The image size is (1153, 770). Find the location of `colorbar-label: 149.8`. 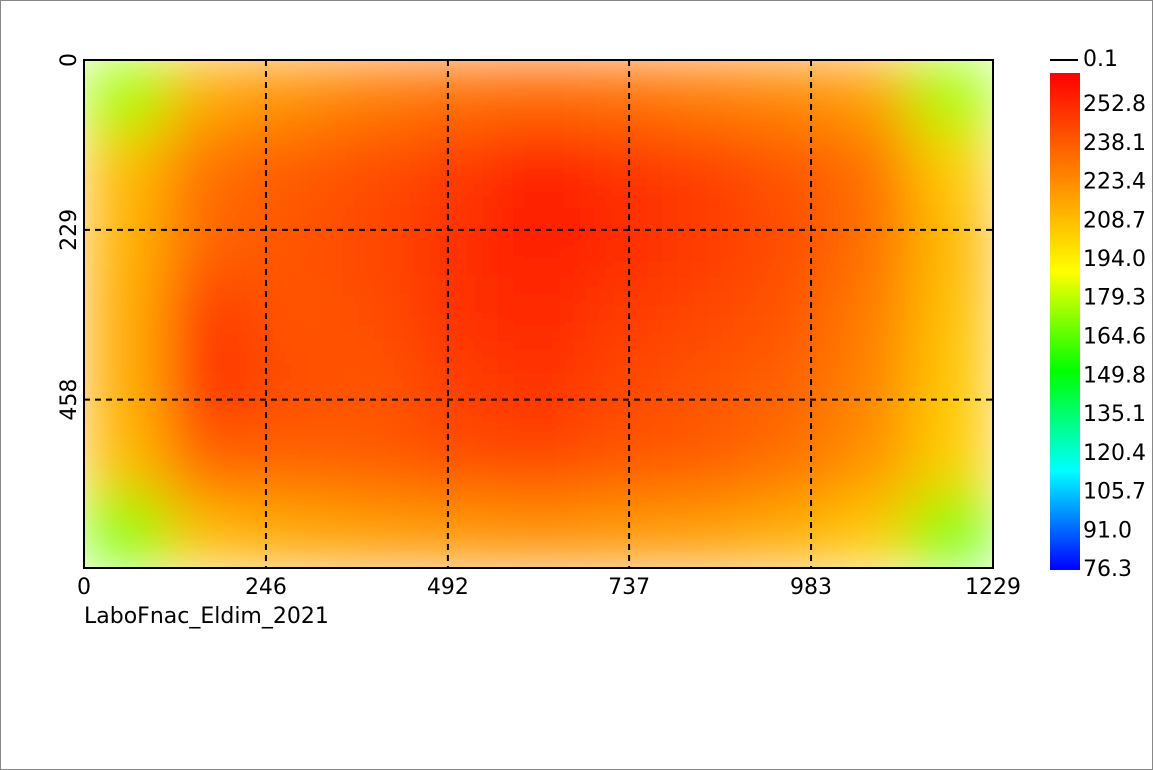

colorbar-label: 149.8 is located at coordinates (1114, 375).